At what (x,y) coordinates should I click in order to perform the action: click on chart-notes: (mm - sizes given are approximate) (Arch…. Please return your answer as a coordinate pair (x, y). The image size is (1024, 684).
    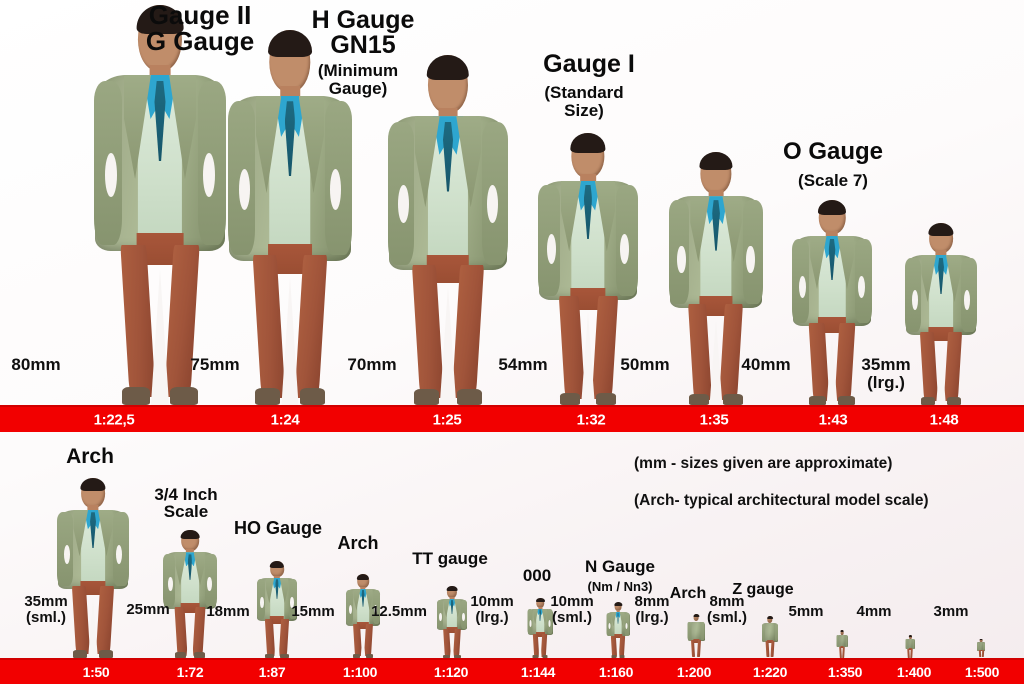
    Looking at the image, I should click on (781, 482).